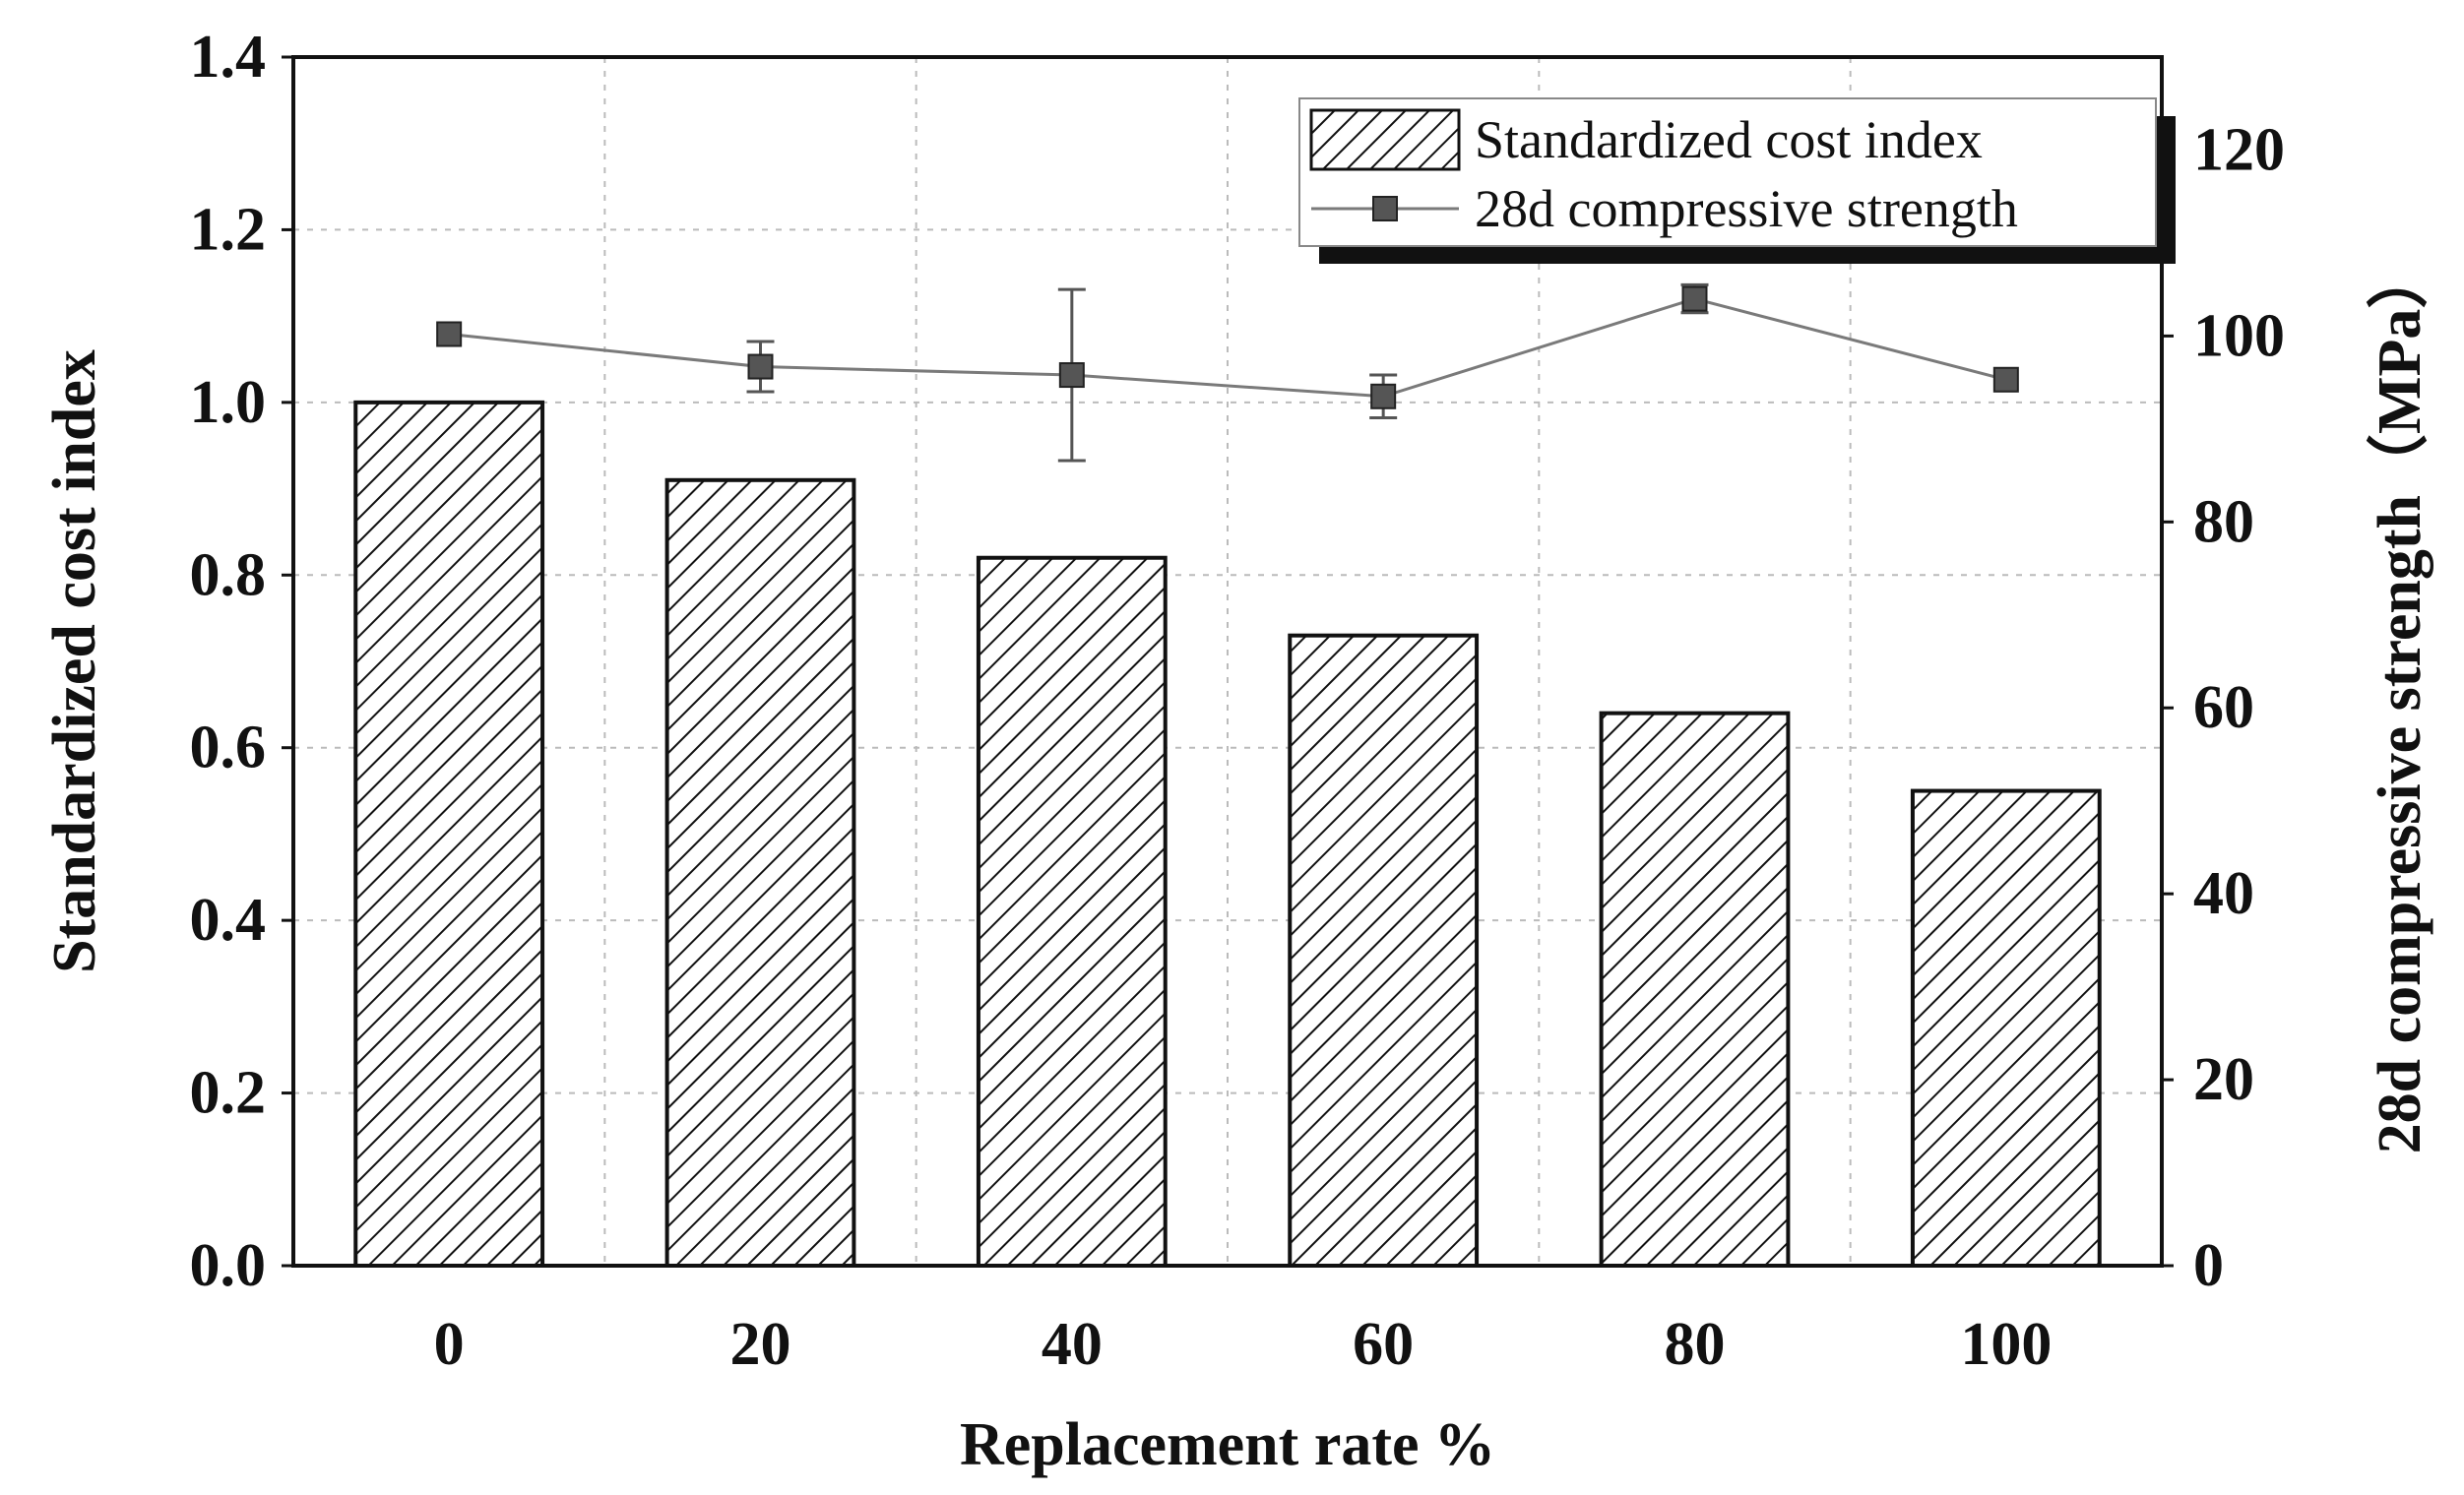  I want to click on x-axis-ticks: 0 20 40 60 80 100, so click(1243, 1344).